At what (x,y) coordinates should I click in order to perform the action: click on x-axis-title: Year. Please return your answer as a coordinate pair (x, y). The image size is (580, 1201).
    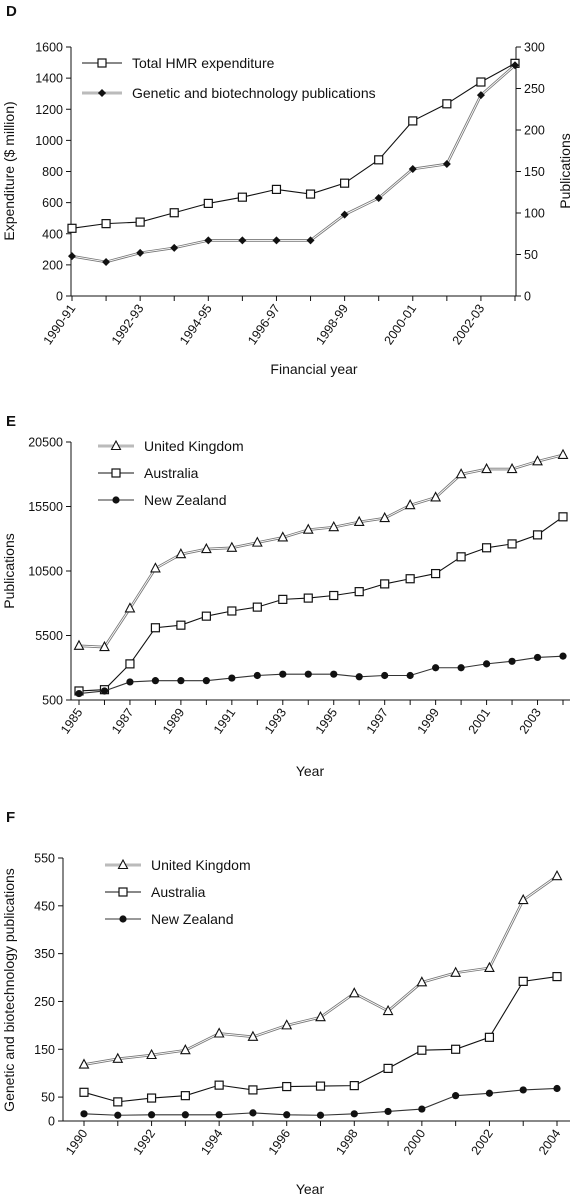
    Looking at the image, I should click on (310, 1189).